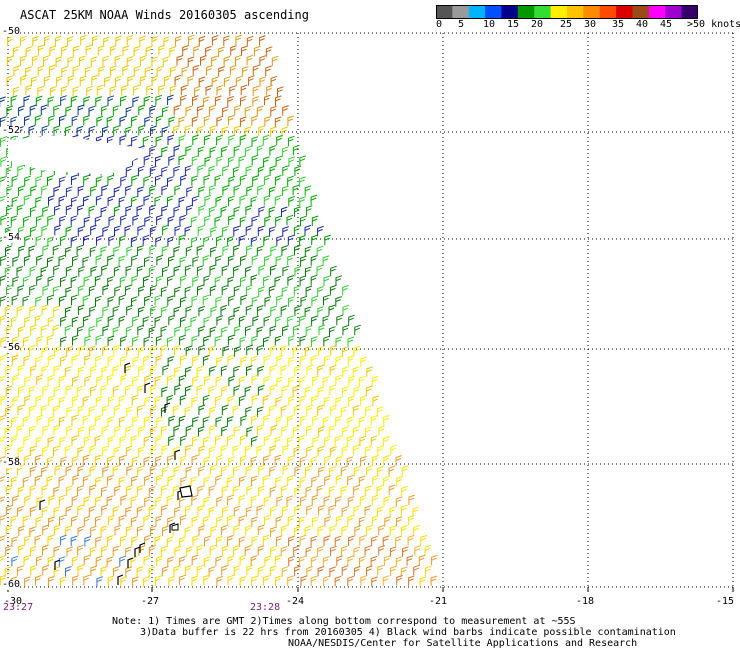  I want to click on colorbar-label: 25, so click(566, 24).